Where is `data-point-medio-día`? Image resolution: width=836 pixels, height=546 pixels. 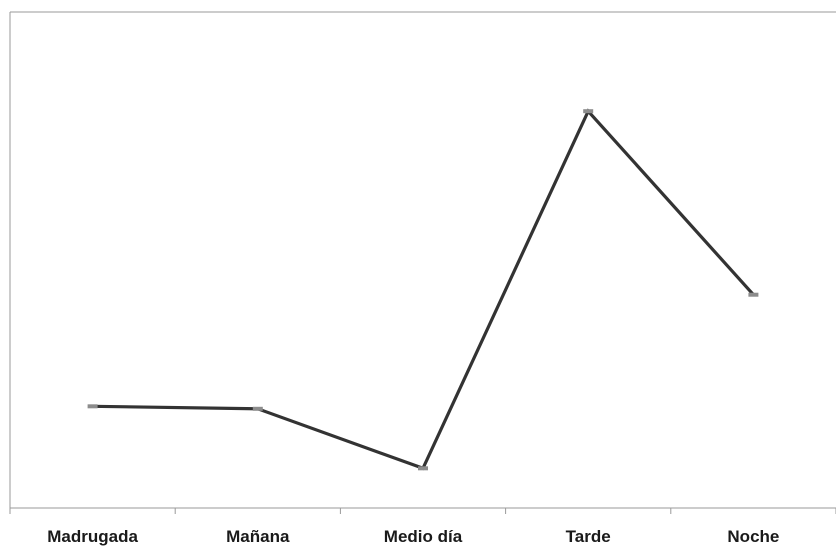
data-point-medio-día is located at coordinates (423, 468).